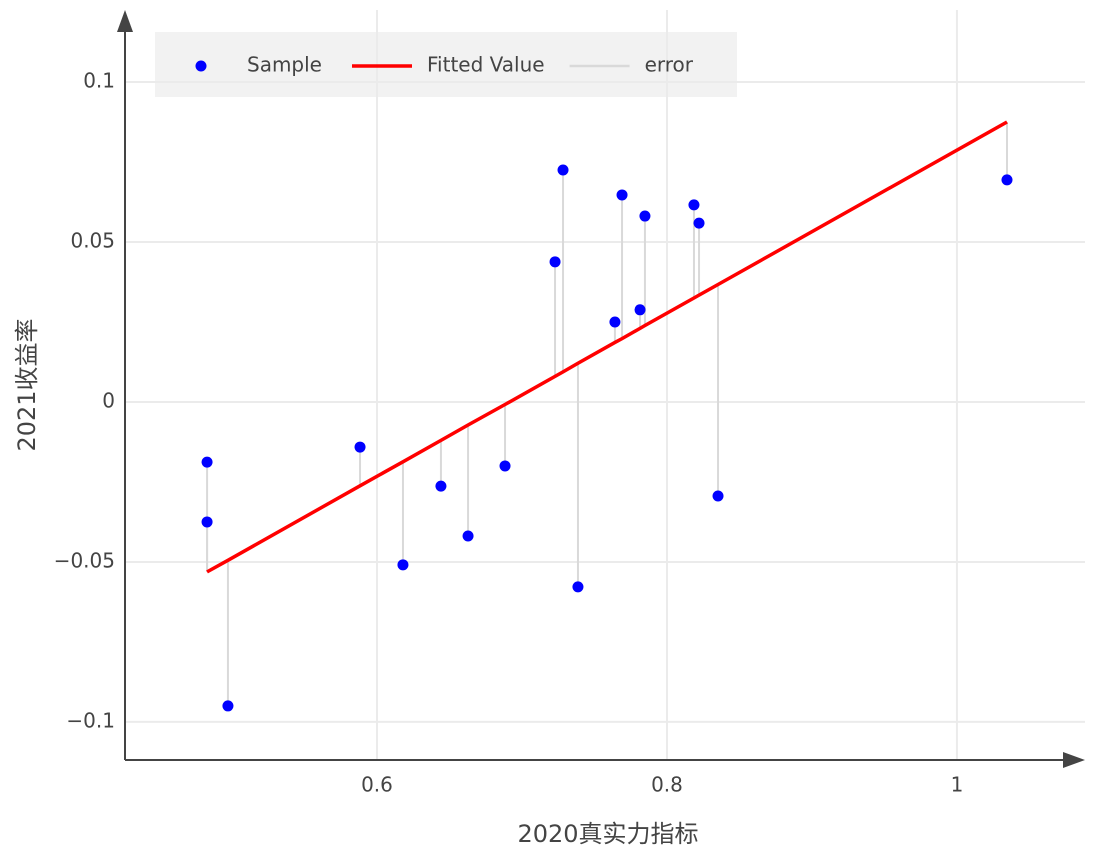 This screenshot has height=862, width=1098. What do you see at coordinates (957, 785) in the screenshot?
I see `x-tick-label: 1` at bounding box center [957, 785].